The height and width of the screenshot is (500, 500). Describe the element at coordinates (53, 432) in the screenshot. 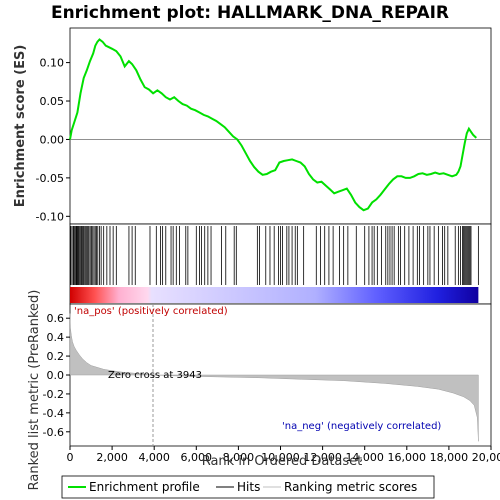

I see `metric-y-tick-label: -0.6` at that location.